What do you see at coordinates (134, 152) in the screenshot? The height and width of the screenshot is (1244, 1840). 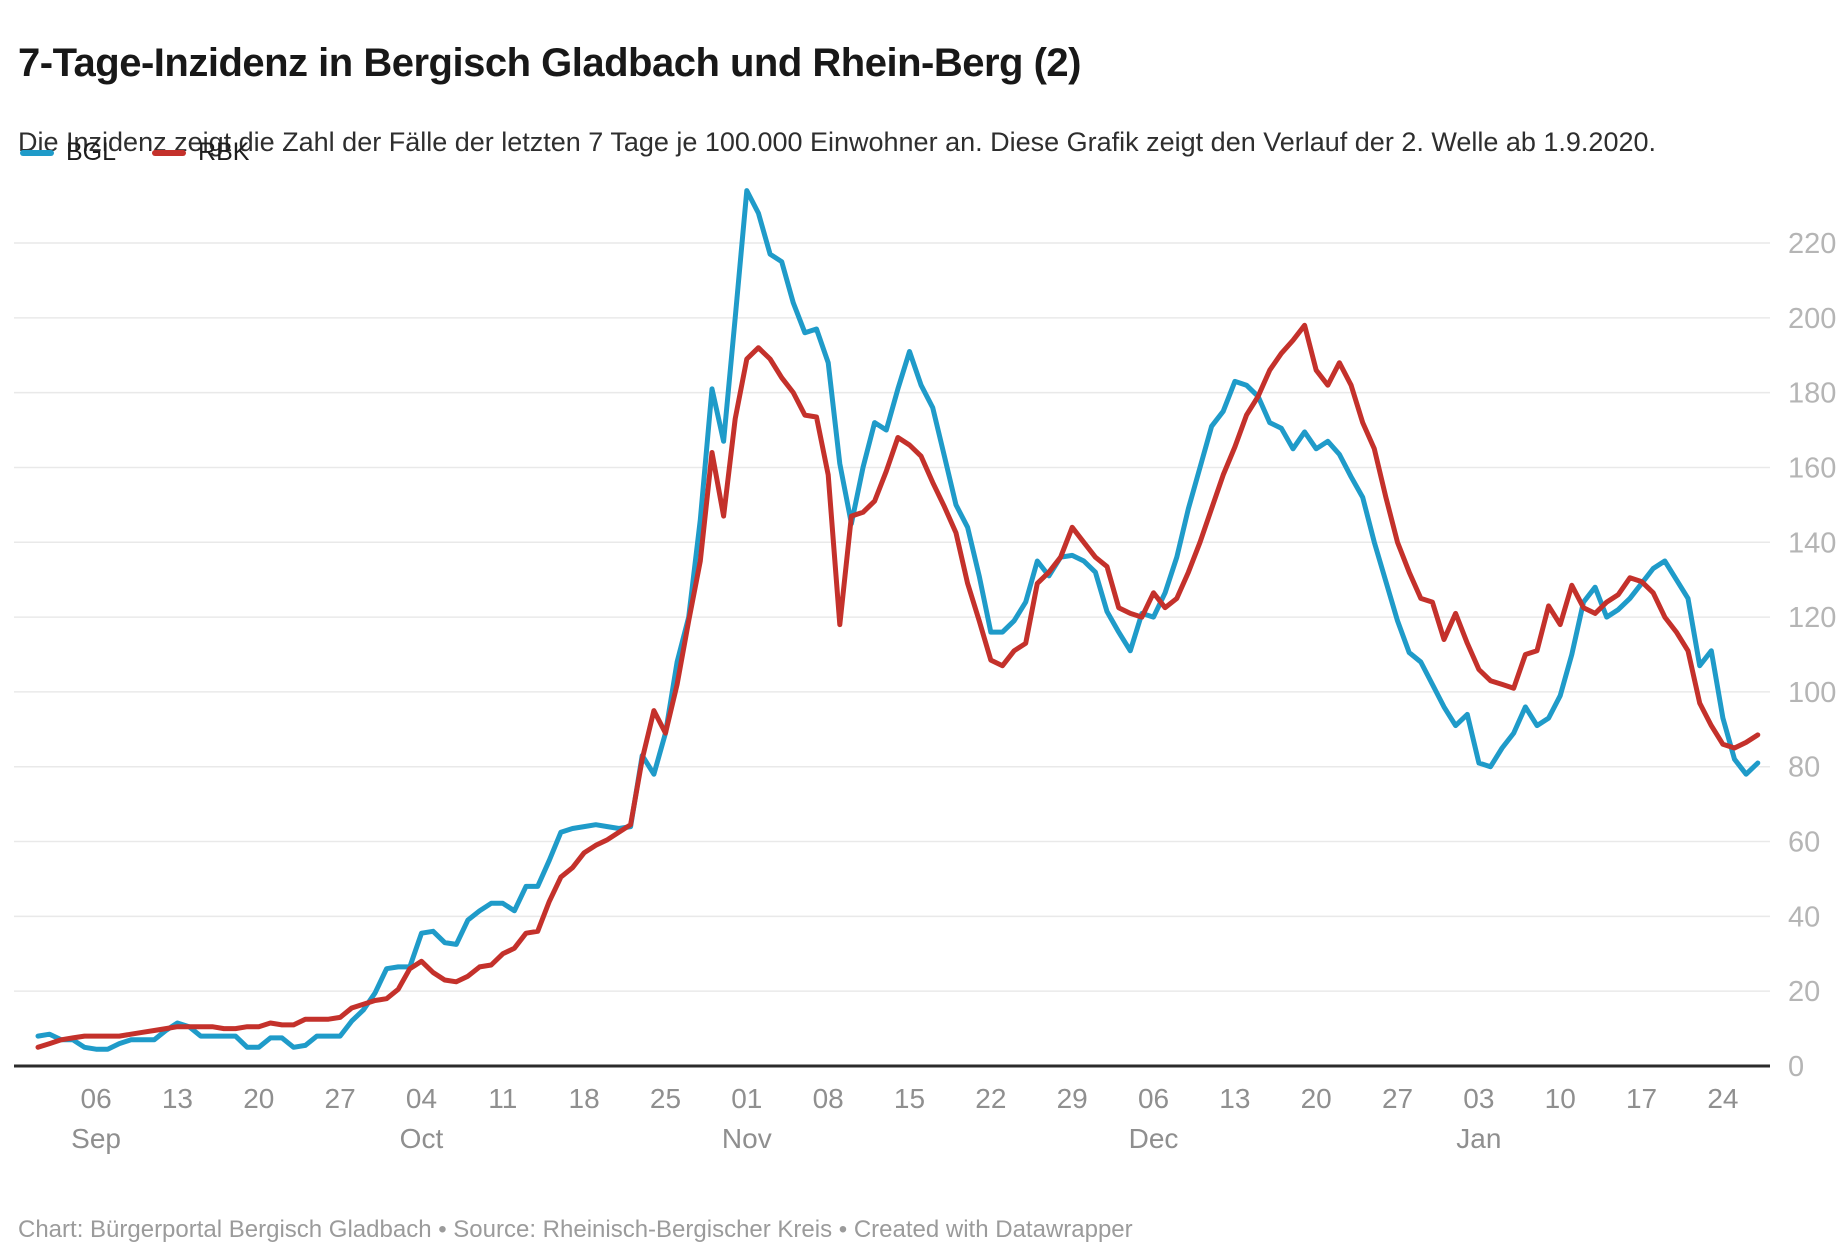 I see `chart-legend: BGL RBK` at bounding box center [134, 152].